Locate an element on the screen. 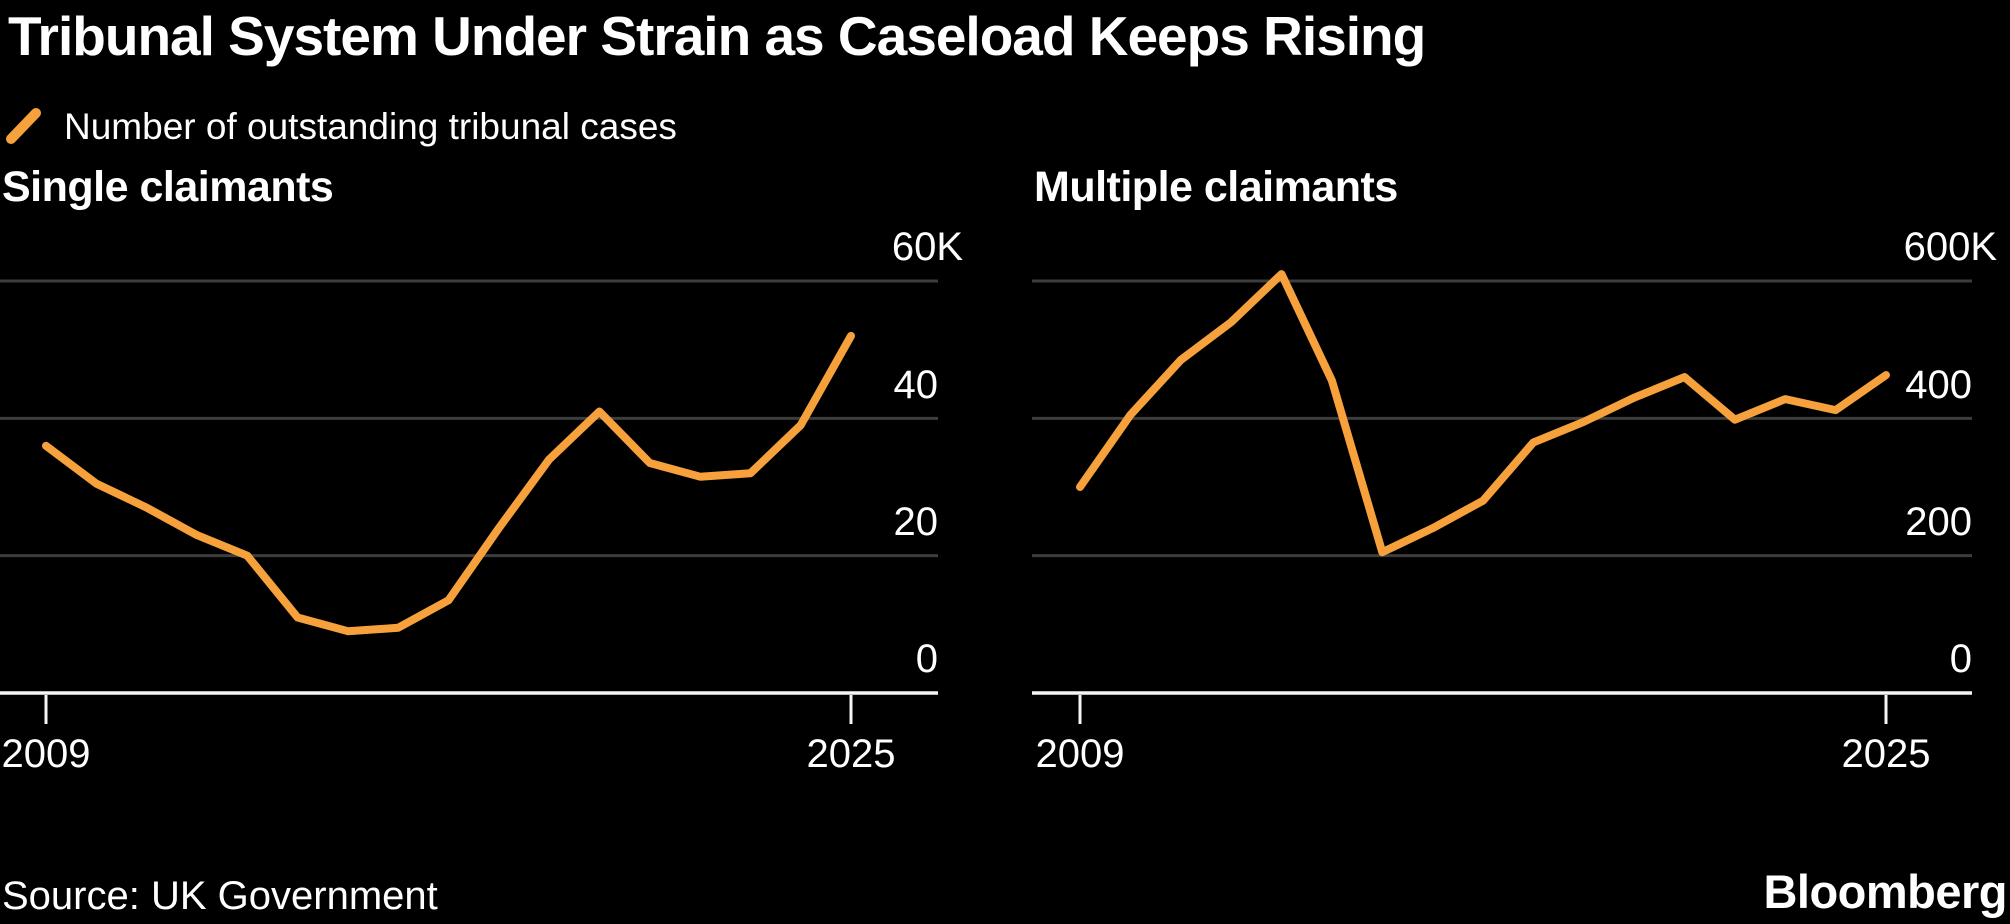 This screenshot has width=2010, height=924. panel-title-single-claimants: Single claimants is located at coordinates (168, 187).